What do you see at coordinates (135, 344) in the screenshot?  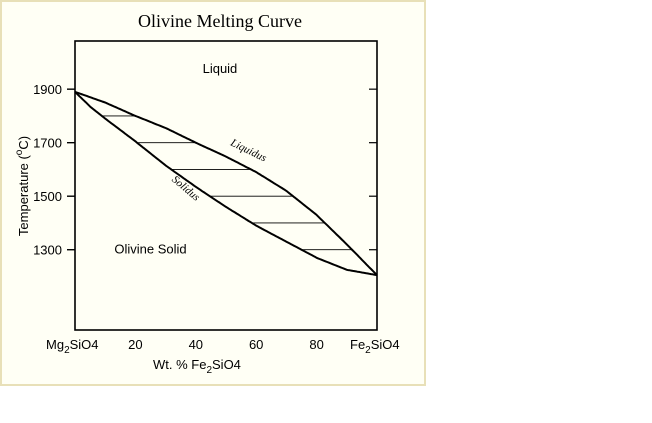 I see `x-tick-label: 20` at bounding box center [135, 344].